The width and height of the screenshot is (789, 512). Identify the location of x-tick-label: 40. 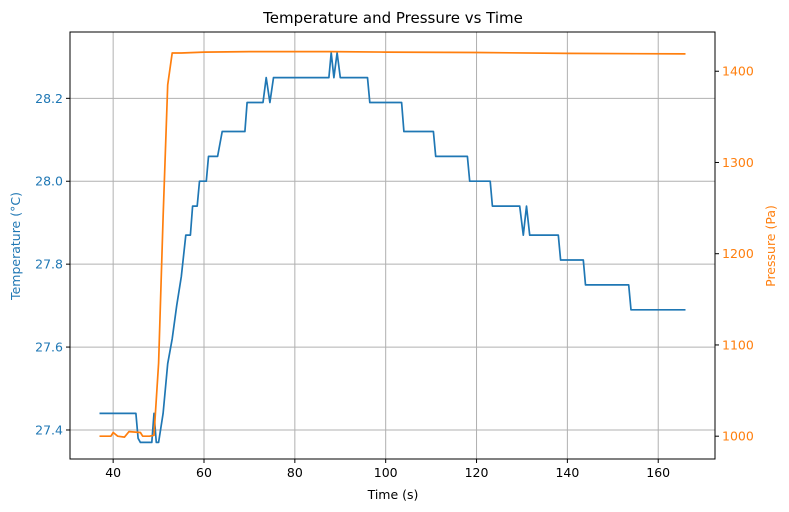
(113, 472).